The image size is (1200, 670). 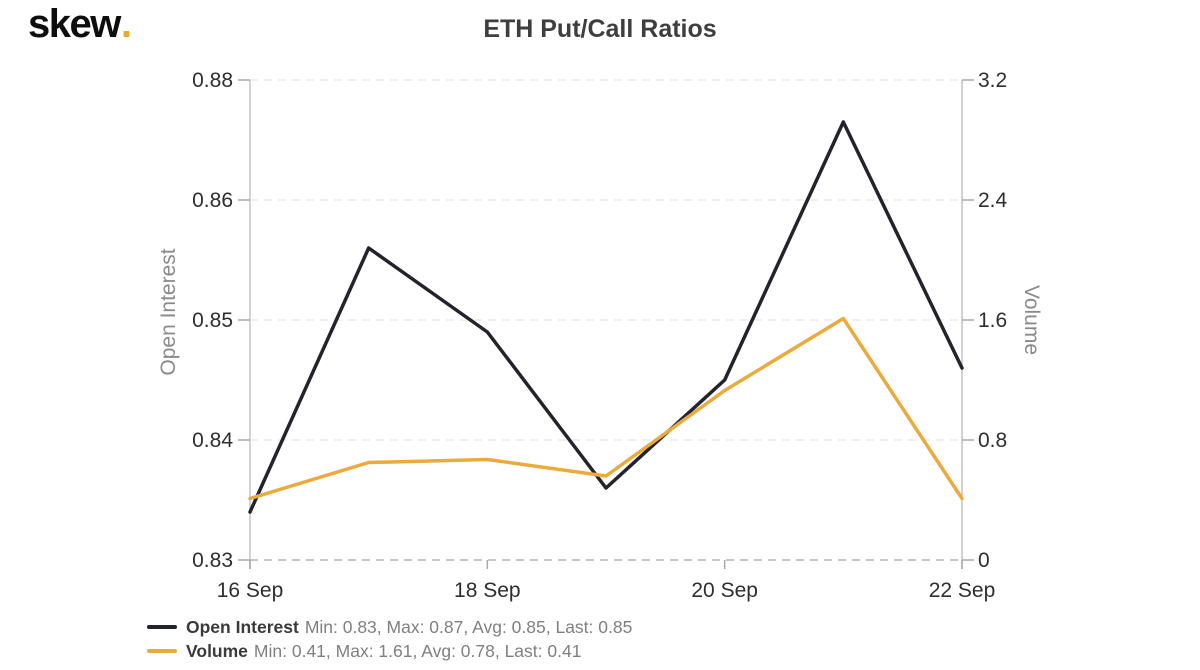 I want to click on chart-title: ETH Put/Call Ratios, so click(x=600, y=29).